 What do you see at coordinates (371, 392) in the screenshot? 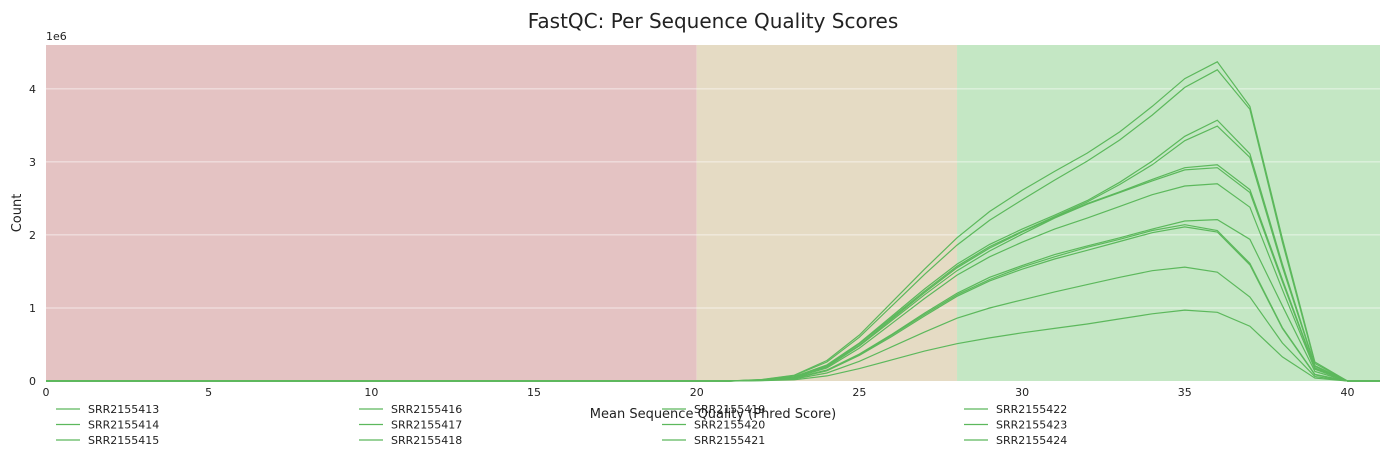
I see `x-tick-label: 10` at bounding box center [371, 392].